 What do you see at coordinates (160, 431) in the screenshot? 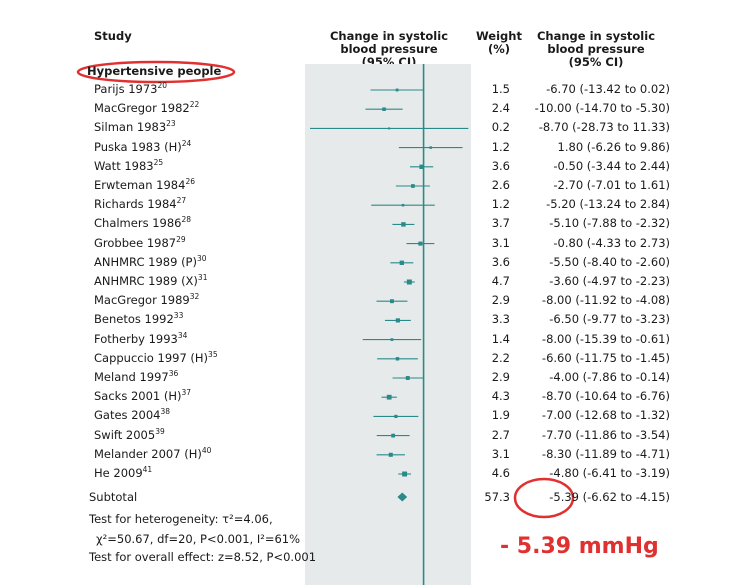
I see `study-reference: 39` at bounding box center [160, 431].